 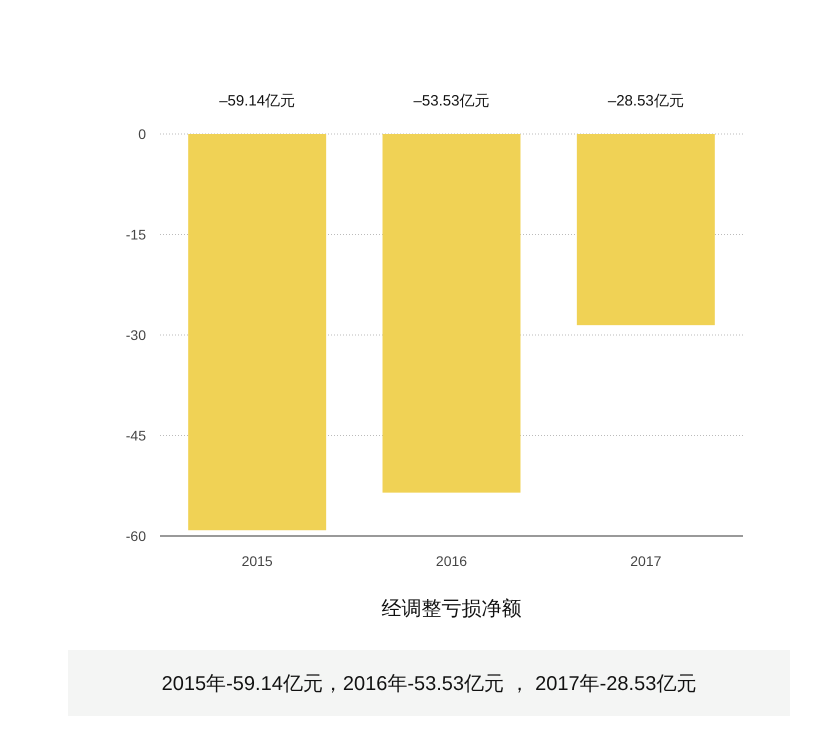 I want to click on data-label: –28.53亿元, so click(x=646, y=101).